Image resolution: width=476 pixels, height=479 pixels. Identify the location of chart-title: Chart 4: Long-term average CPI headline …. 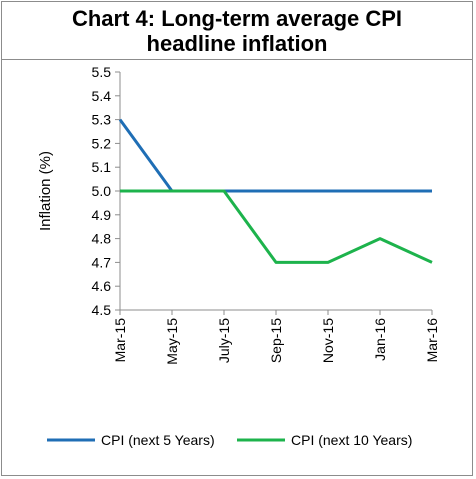
(237, 30).